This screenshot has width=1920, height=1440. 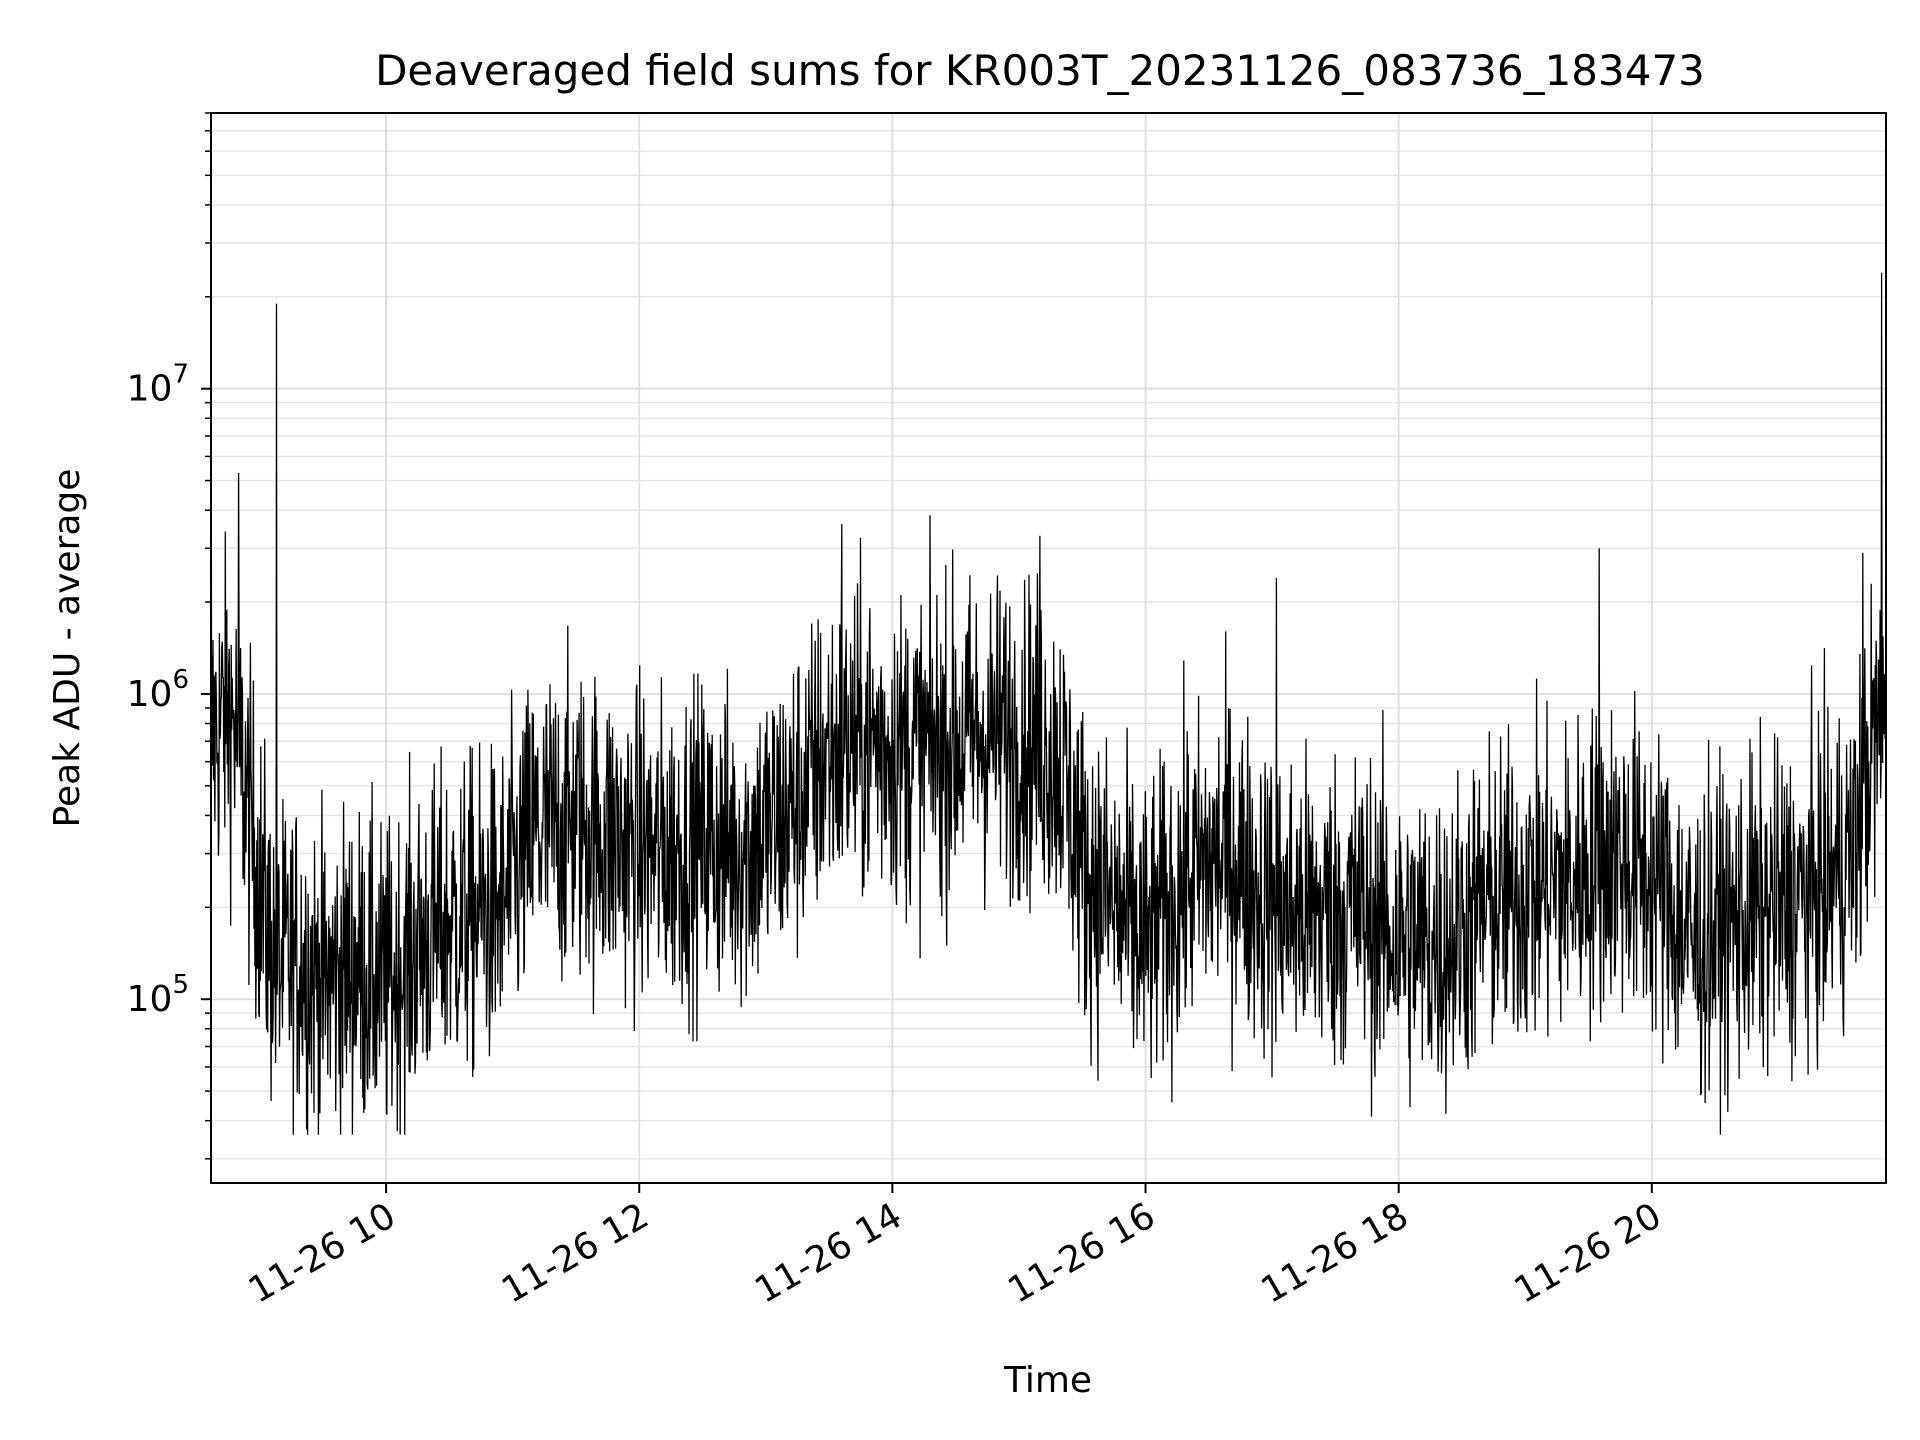 What do you see at coordinates (158, 690) in the screenshot?
I see `y-tick-label: 10⁶` at bounding box center [158, 690].